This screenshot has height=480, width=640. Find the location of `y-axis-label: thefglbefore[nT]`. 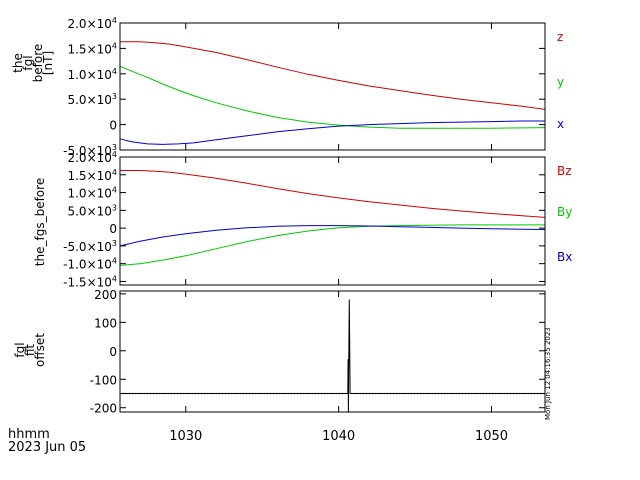

y-axis-label: thefglbefore[nT] is located at coordinates (33, 63).